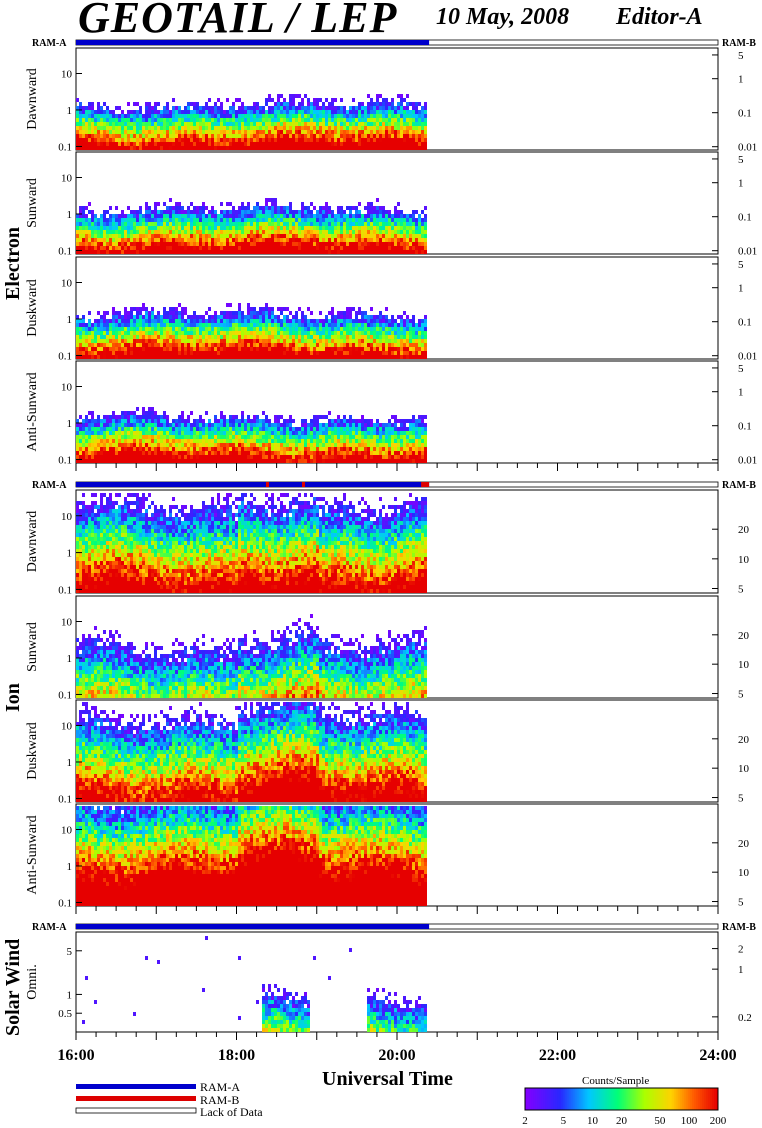 This screenshot has height=1128, width=762. Describe the element at coordinates (660, 1121) in the screenshot. I see `colorbar-tick-4: 50` at that location.